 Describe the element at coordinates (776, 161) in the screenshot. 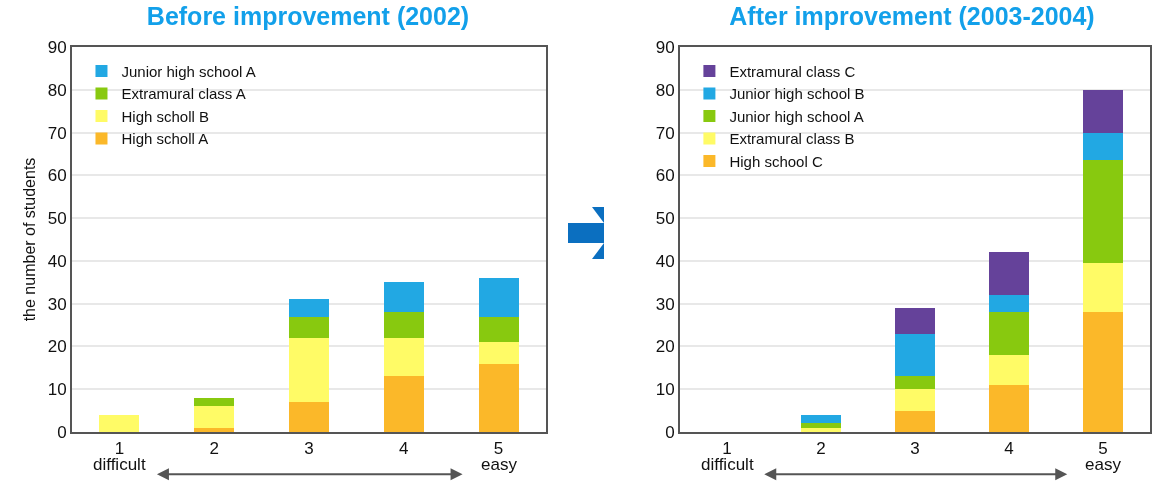

I see `legend-label: High school C` at that location.